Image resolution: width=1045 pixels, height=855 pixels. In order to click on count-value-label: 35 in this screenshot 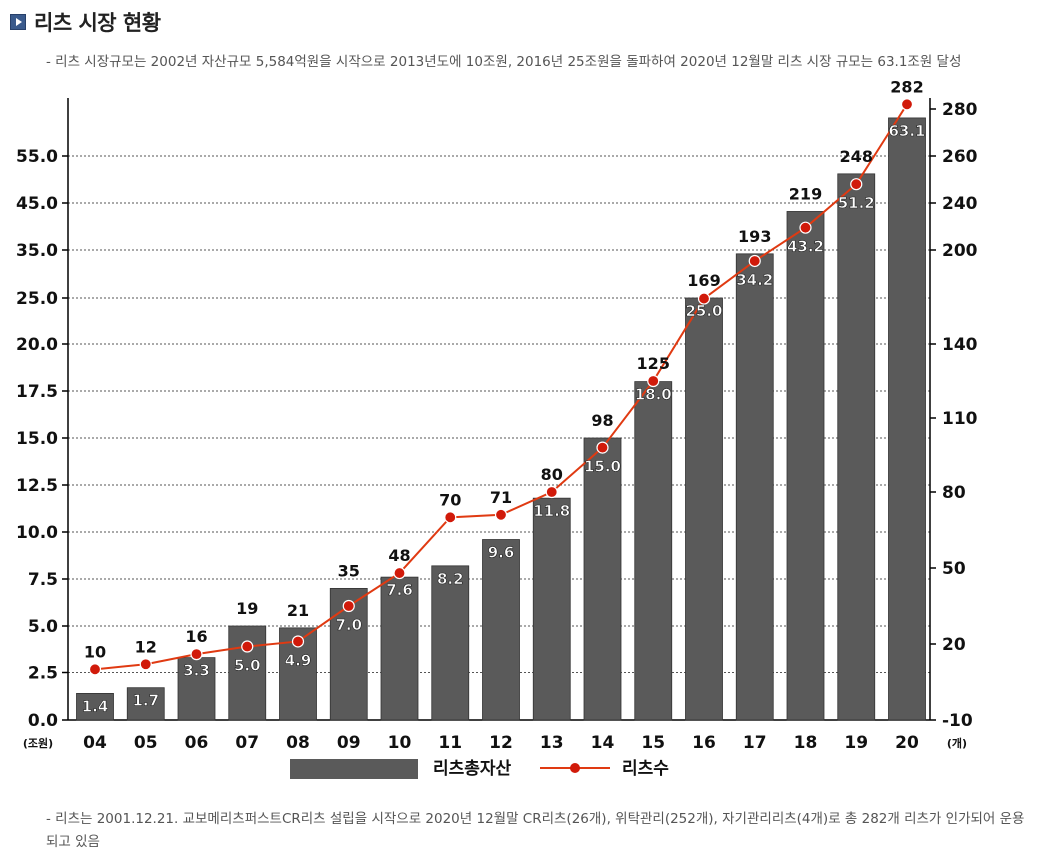, I will do `click(349, 570)`.